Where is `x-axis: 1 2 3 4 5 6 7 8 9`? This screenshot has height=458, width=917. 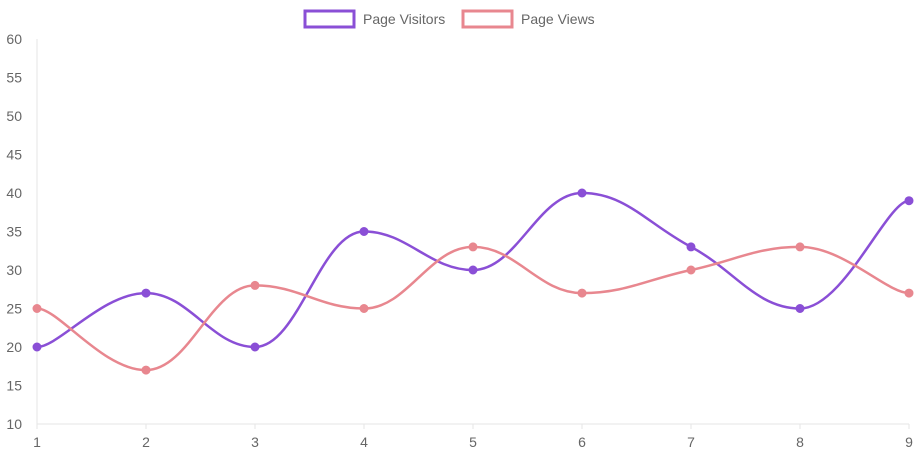
x-axis: 1 2 3 4 5 6 7 8 9 is located at coordinates (473, 436).